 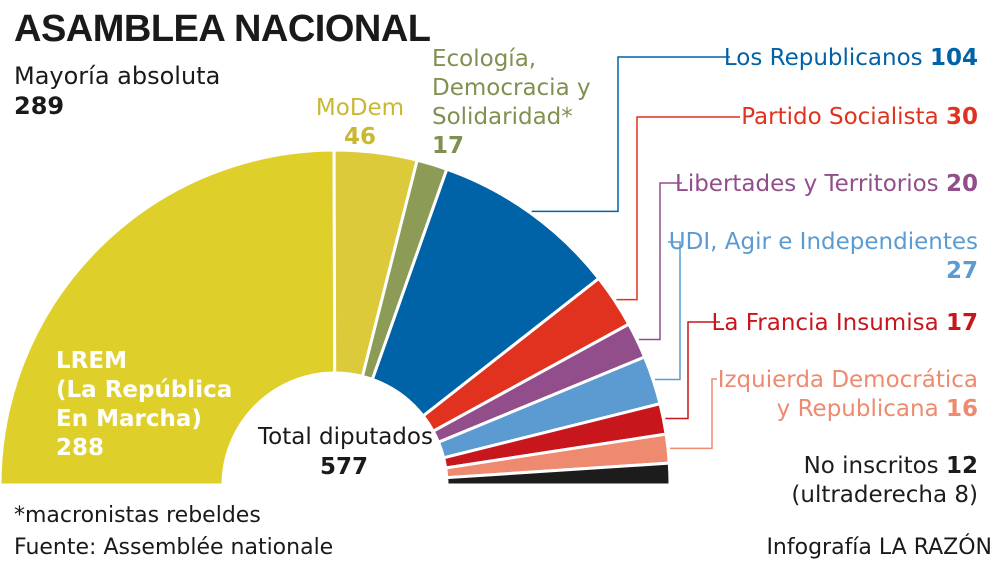 I want to click on leader-lfi, so click(x=692, y=370).